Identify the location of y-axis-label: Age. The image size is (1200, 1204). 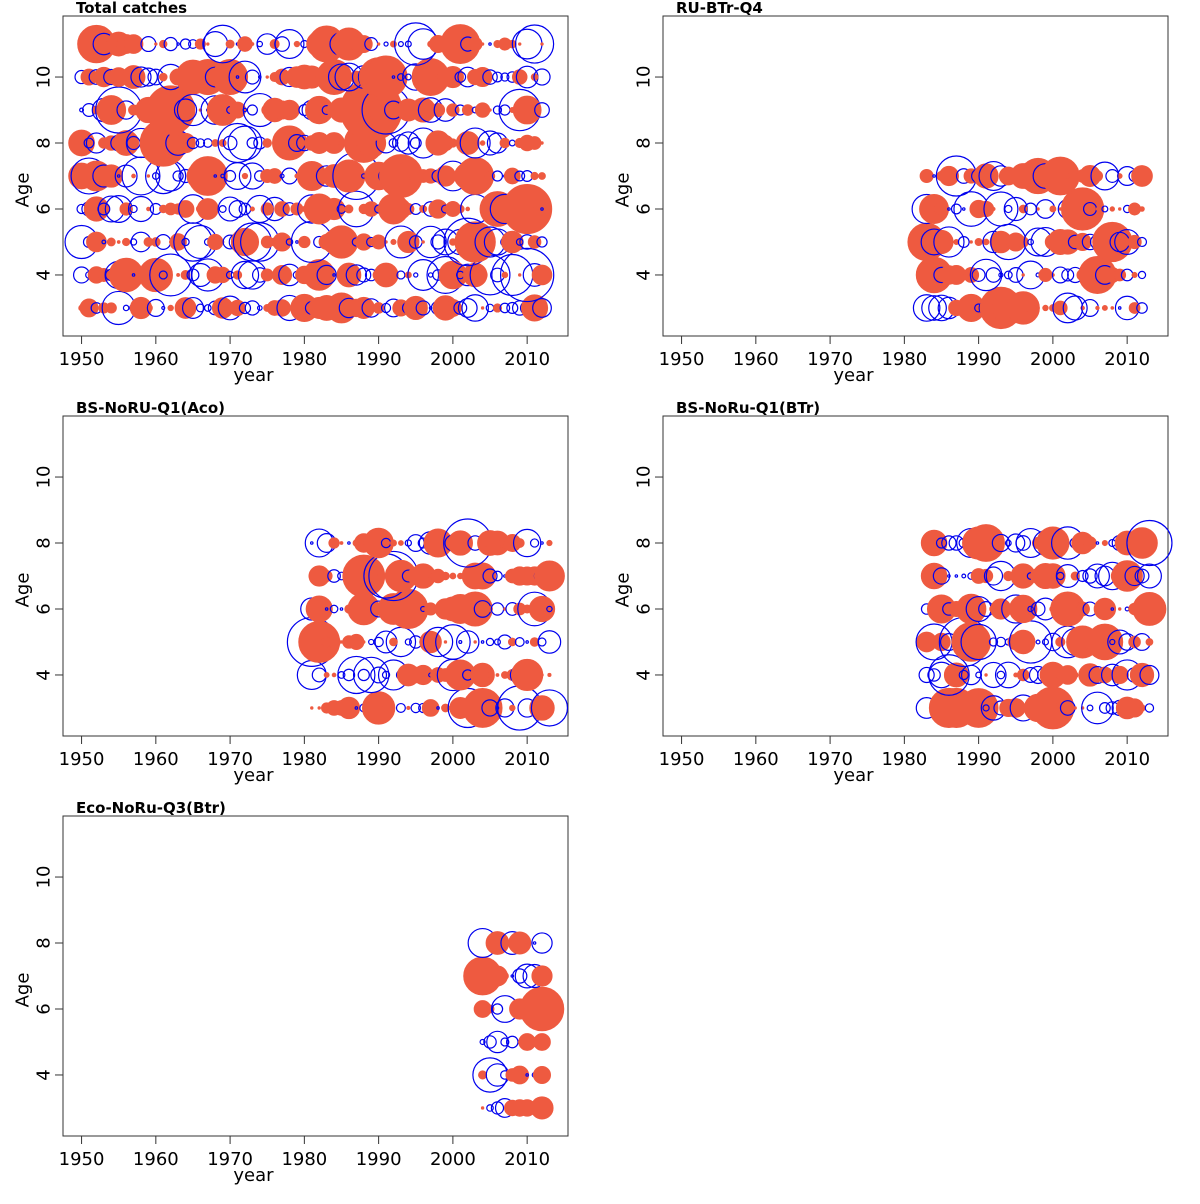
(23, 190).